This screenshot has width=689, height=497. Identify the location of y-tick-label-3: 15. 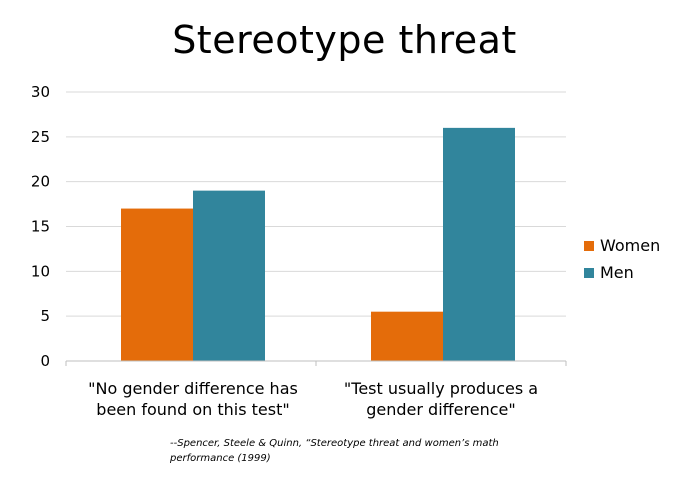
(40, 227).